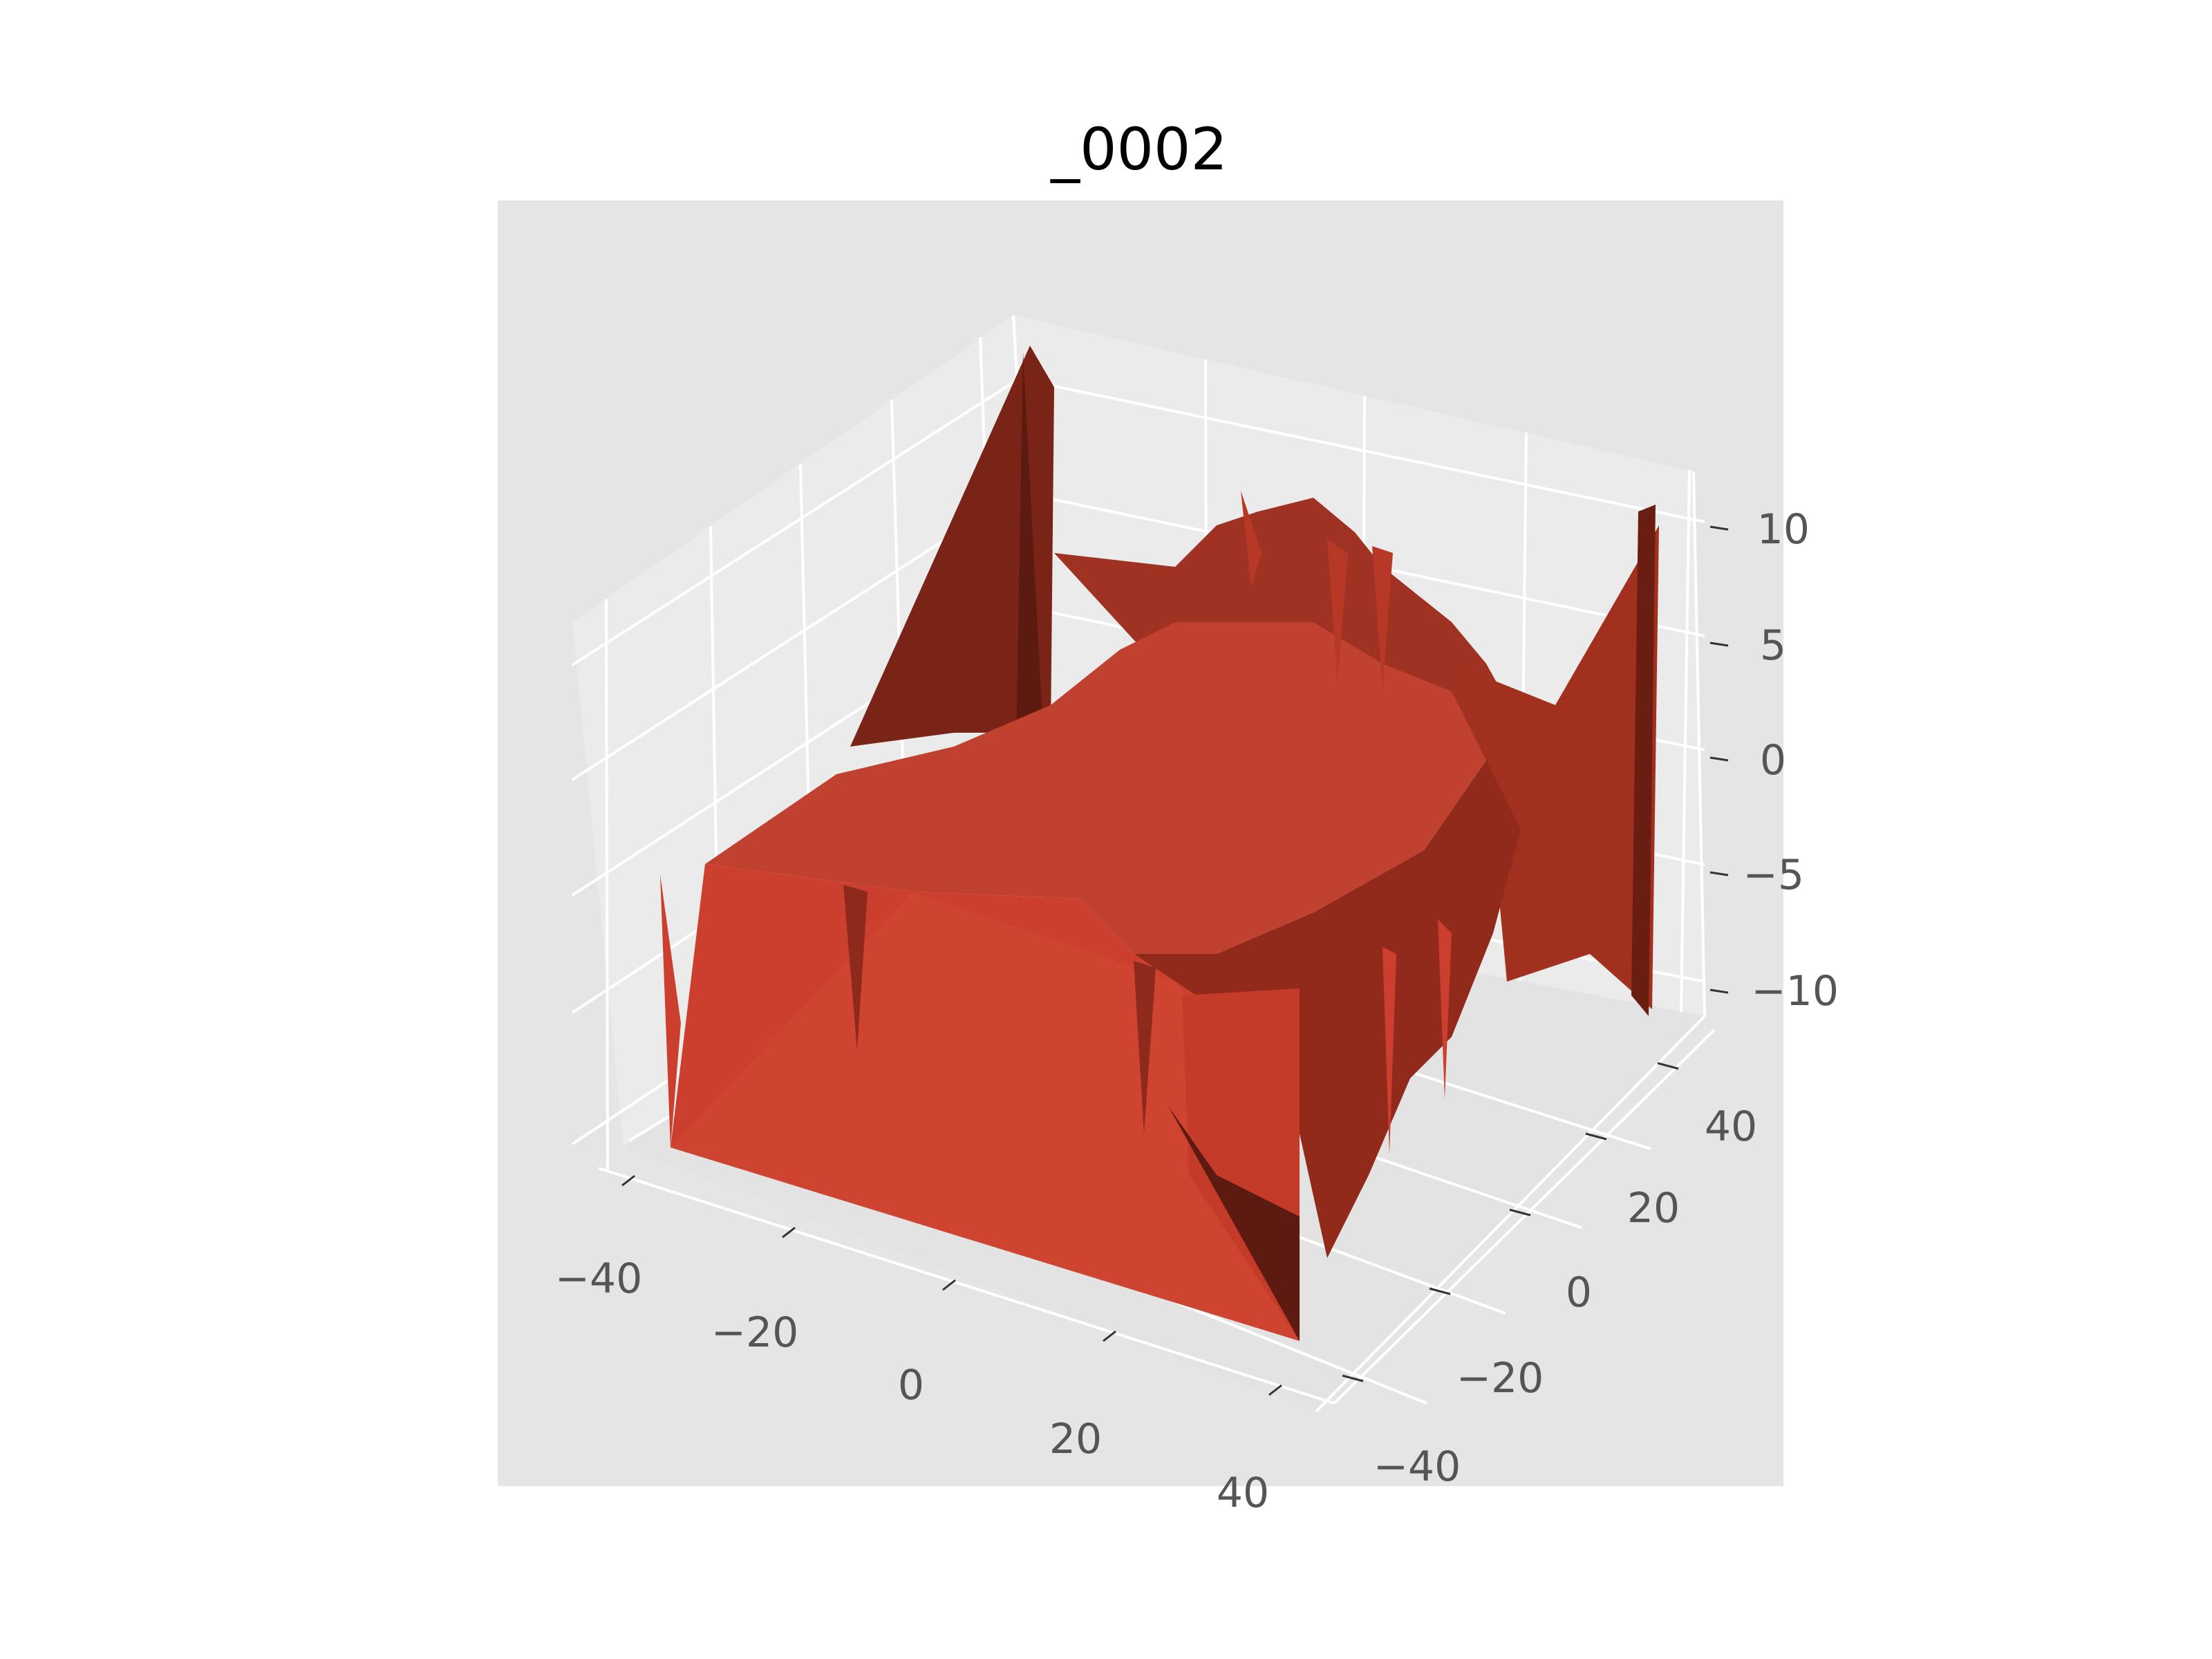  What do you see at coordinates (952, 547) in the screenshot?
I see `surface-back-left-wall` at bounding box center [952, 547].